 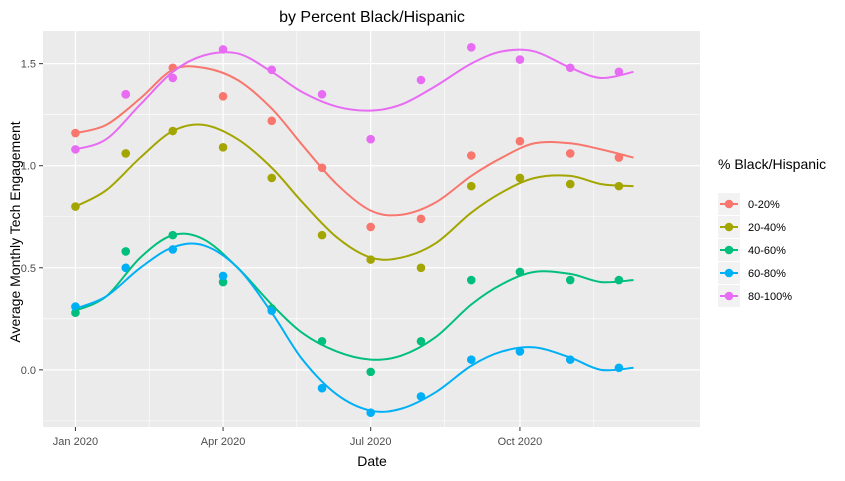 What do you see at coordinates (520, 442) in the screenshot?
I see `x-tick-label: Oct 2020` at bounding box center [520, 442].